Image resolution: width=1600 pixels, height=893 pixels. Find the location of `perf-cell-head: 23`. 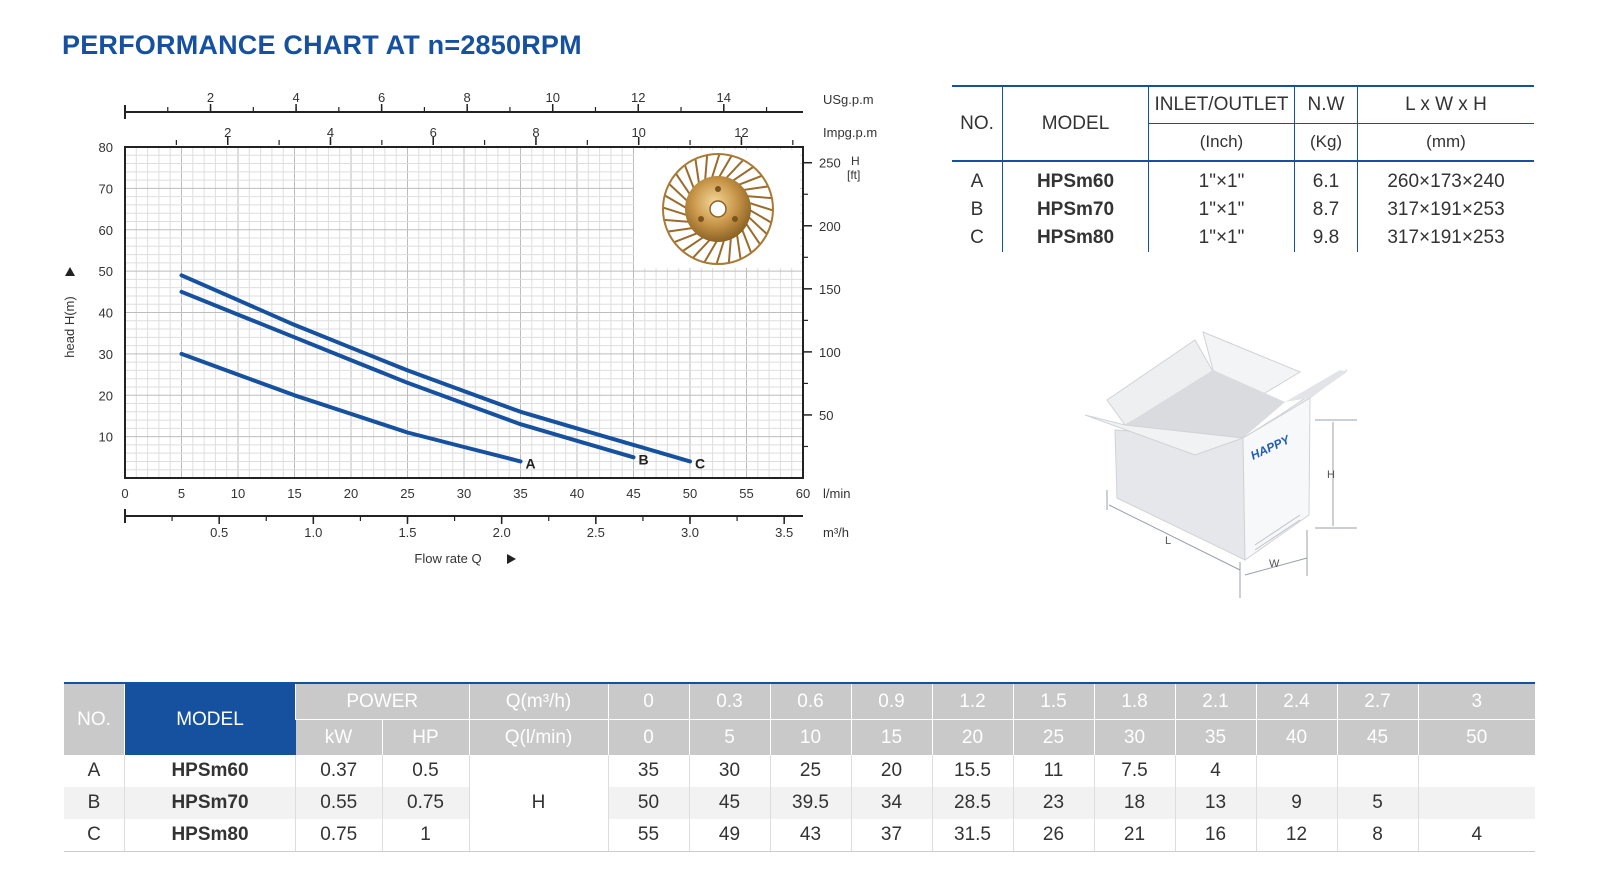

perf-cell-head: 23 is located at coordinates (1053, 803).